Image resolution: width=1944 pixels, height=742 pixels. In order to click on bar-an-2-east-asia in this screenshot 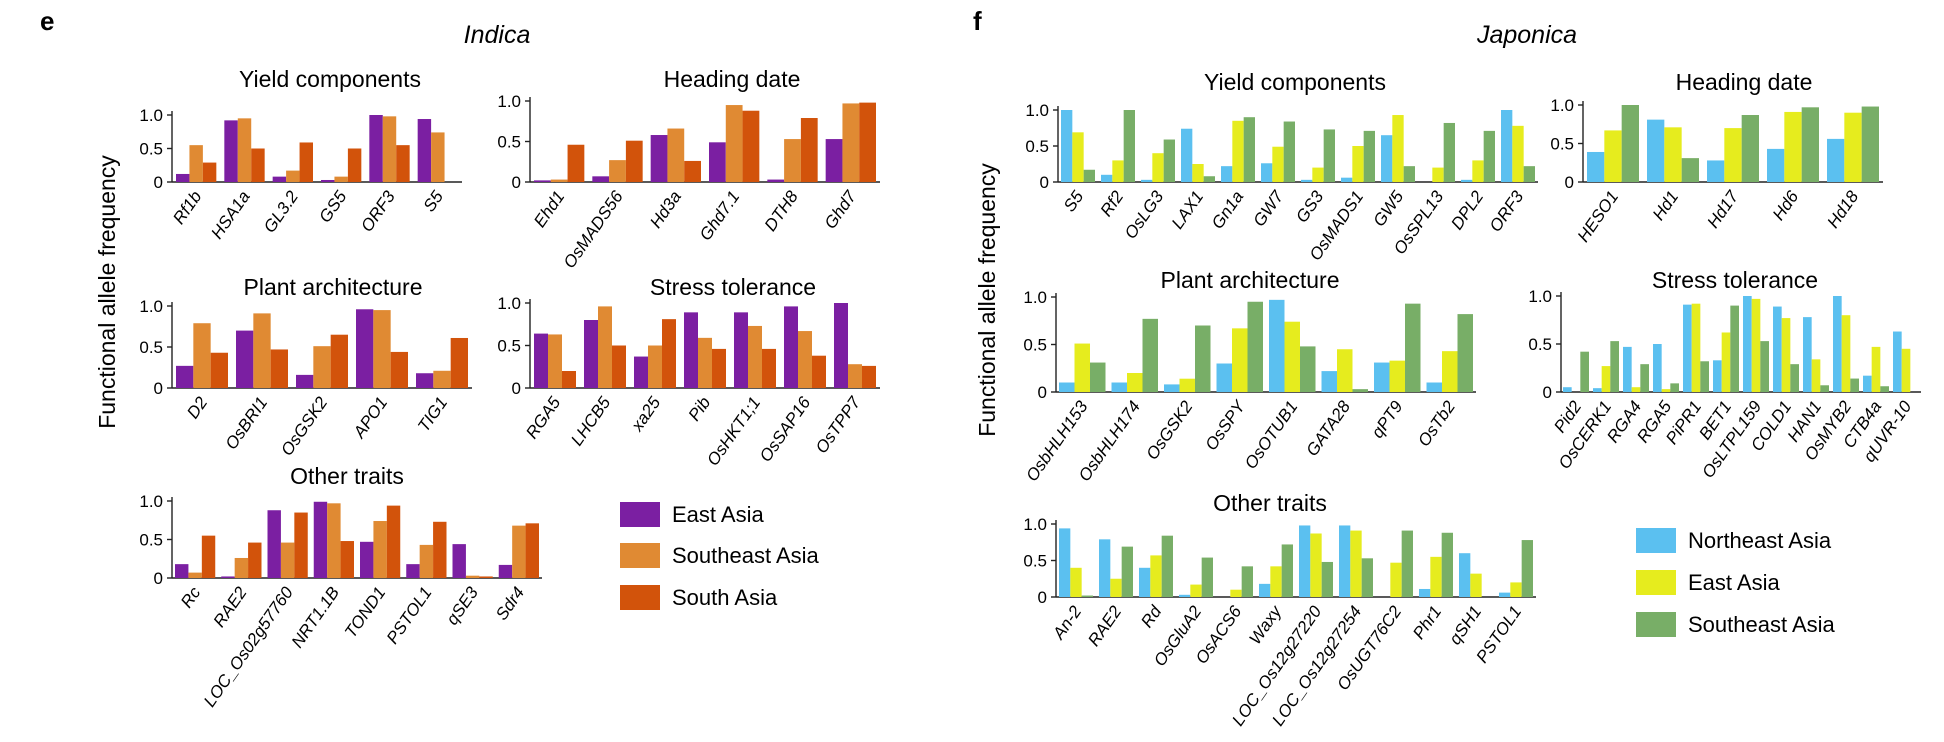, I will do `click(1076, 582)`.